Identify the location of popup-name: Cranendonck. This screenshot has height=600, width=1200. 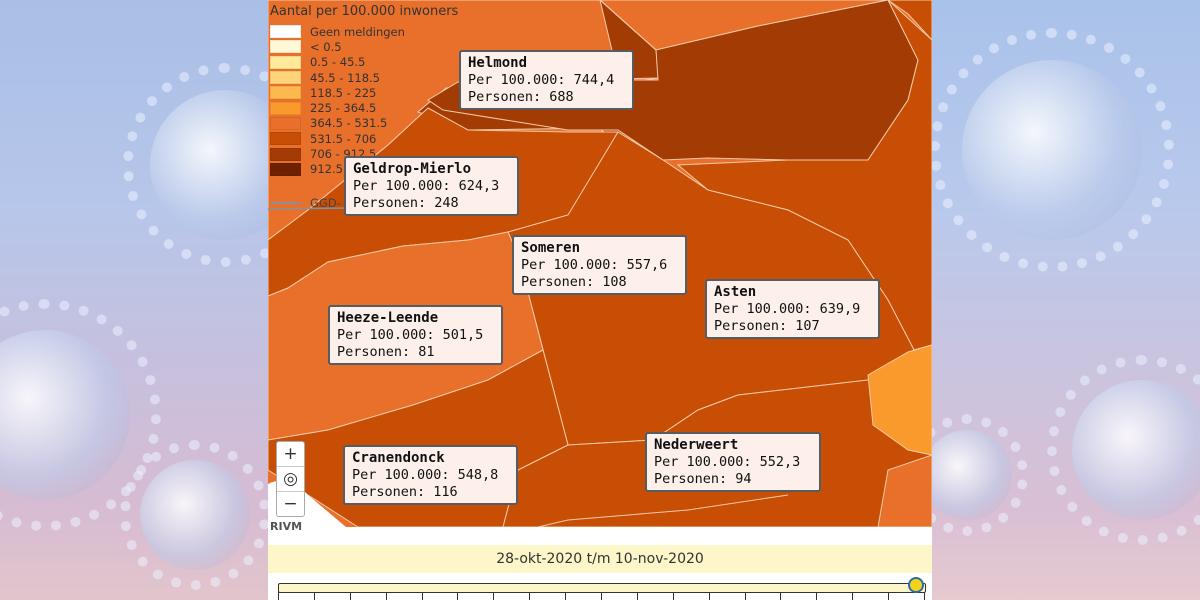
(398, 458).